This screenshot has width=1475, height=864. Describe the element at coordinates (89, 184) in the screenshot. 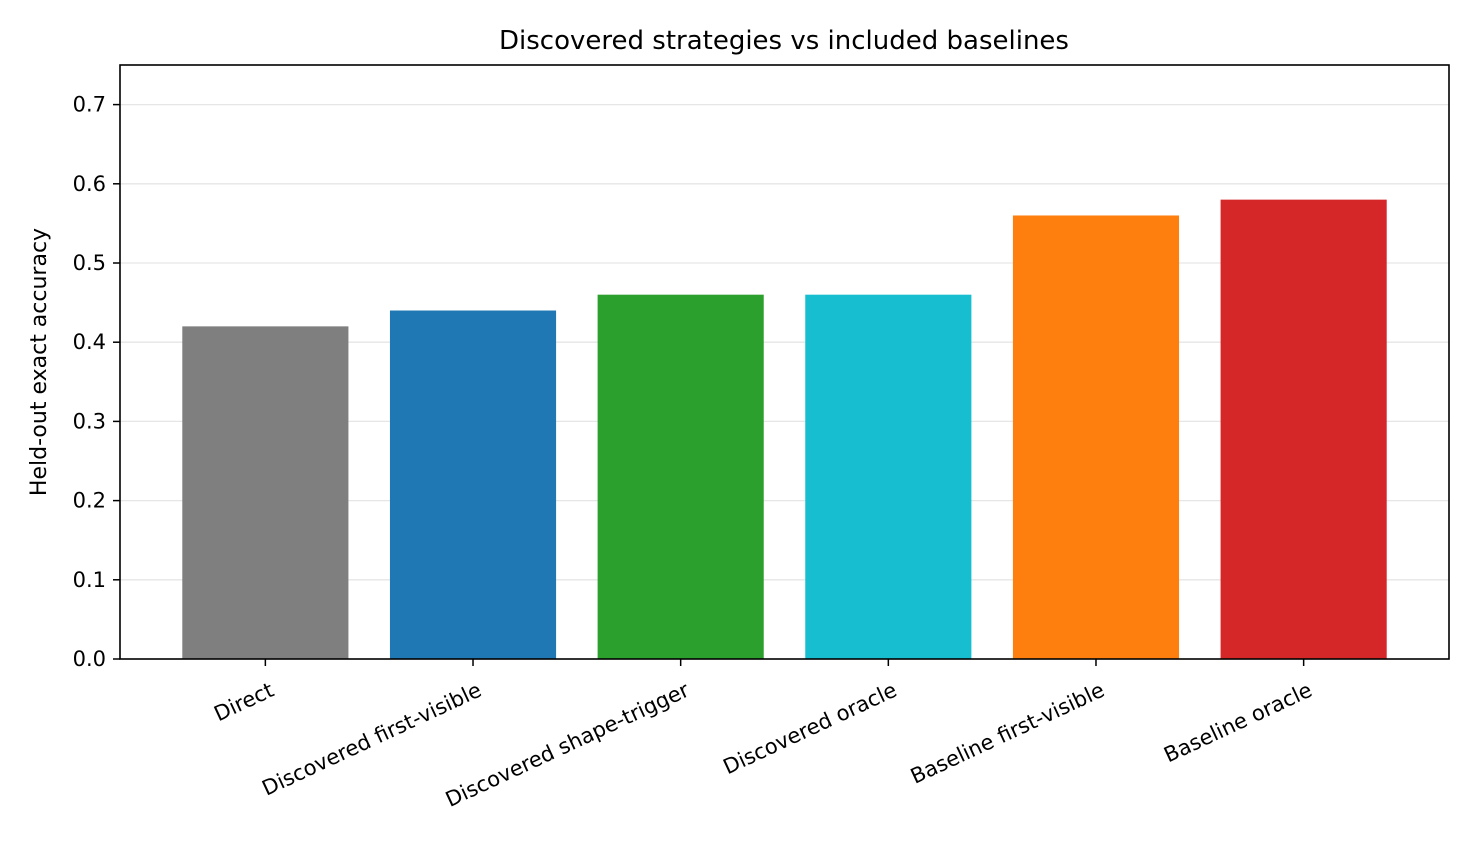

I see `y-tick-label: 0.6` at that location.